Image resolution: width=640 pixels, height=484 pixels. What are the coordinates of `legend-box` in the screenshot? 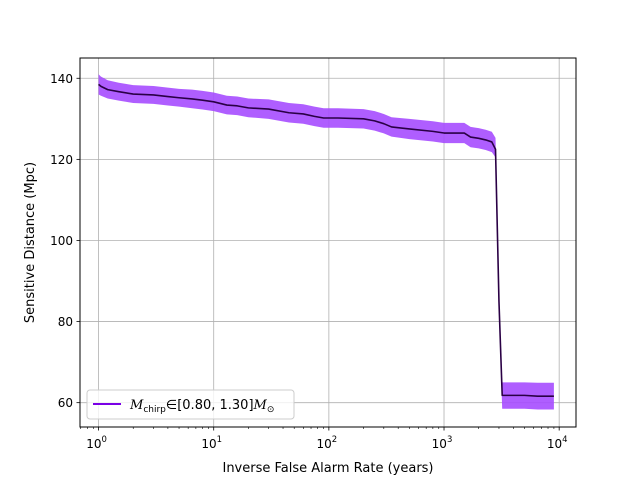 It's located at (190, 404).